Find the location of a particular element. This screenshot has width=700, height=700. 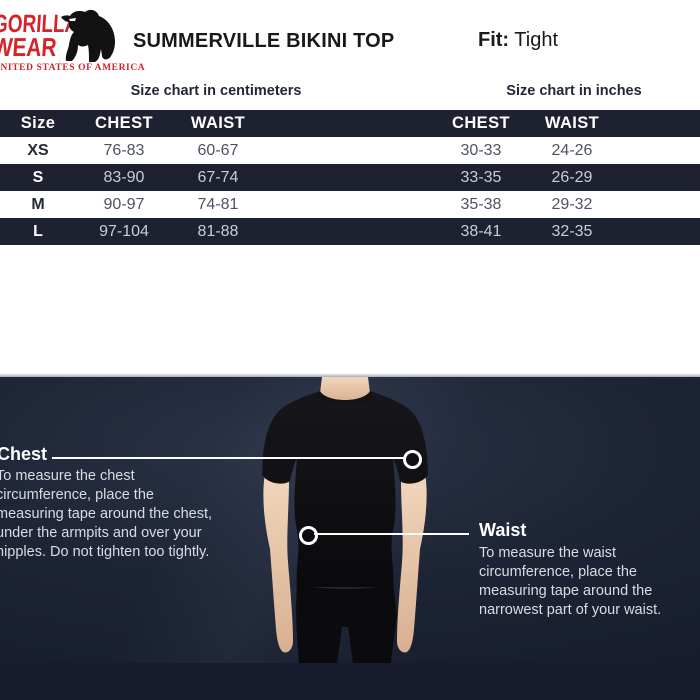

cell-chest-in: 35-38 is located at coordinates (481, 204).